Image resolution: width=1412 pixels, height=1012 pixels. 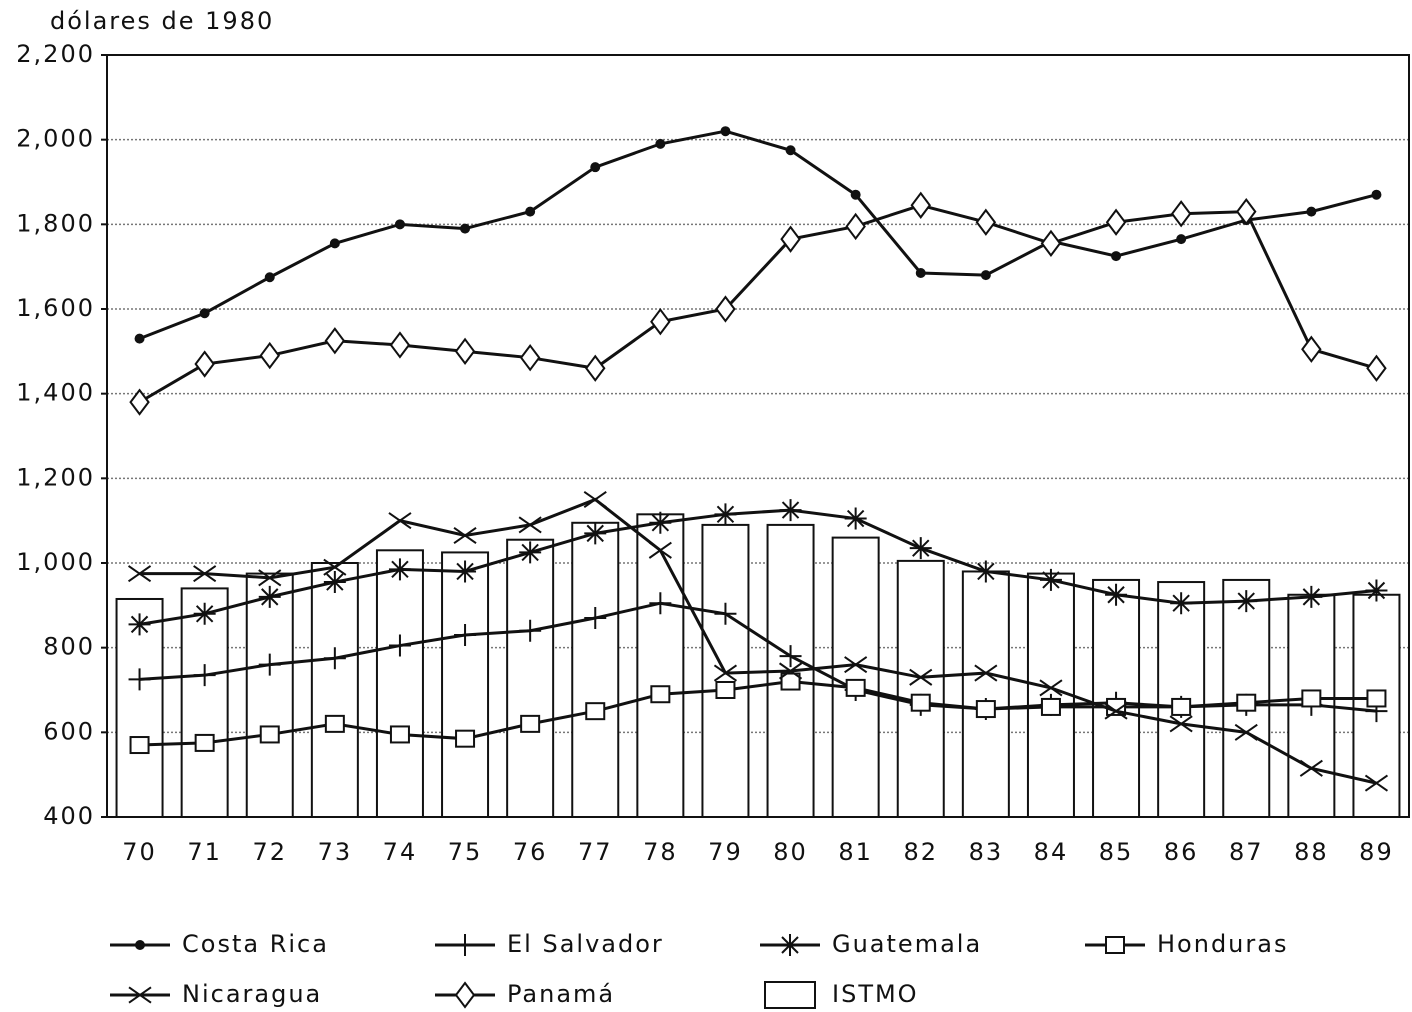 What do you see at coordinates (139, 852) in the screenshot?
I see `x-tick-label: 70` at bounding box center [139, 852].